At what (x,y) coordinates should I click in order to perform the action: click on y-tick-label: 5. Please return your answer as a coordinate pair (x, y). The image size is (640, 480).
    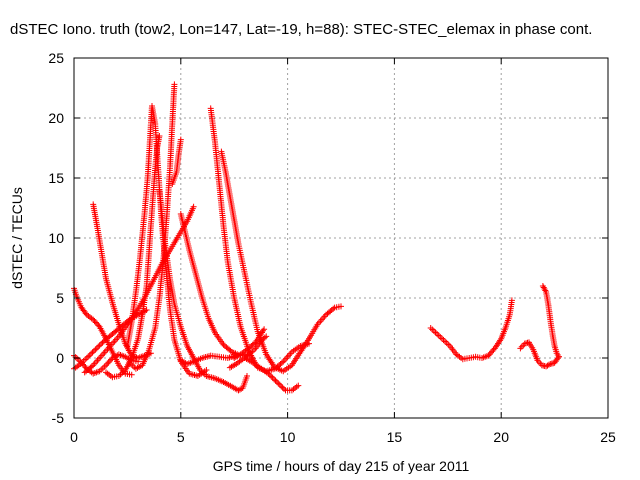
    Looking at the image, I should click on (60, 298).